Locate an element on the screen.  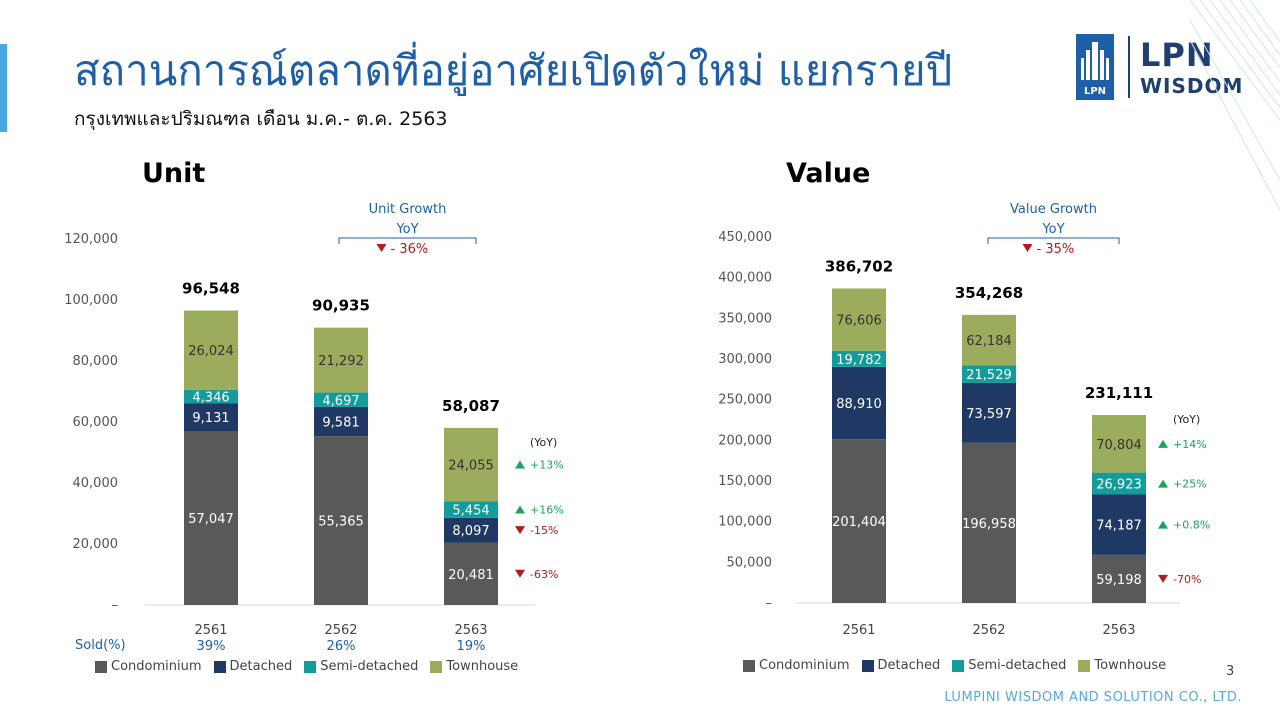
value-growth-label: Value Growth is located at coordinates (1053, 209).